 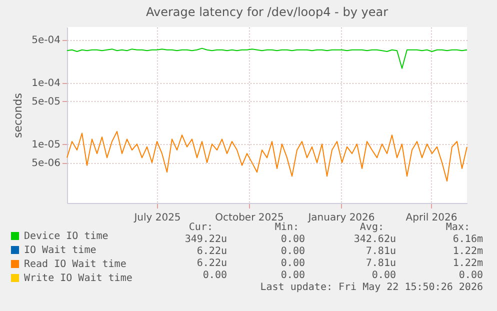 I want to click on y-tick-label: 5e-04, so click(x=46, y=40).